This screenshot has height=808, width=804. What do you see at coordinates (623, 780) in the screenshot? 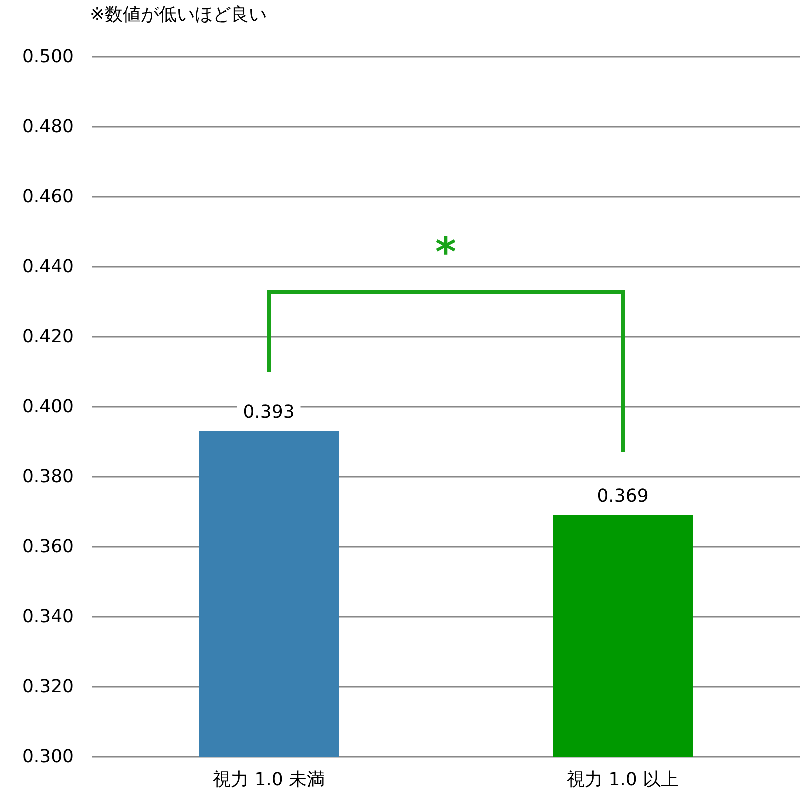
I see `x-tick-label: 視力 1.0 以上` at bounding box center [623, 780].